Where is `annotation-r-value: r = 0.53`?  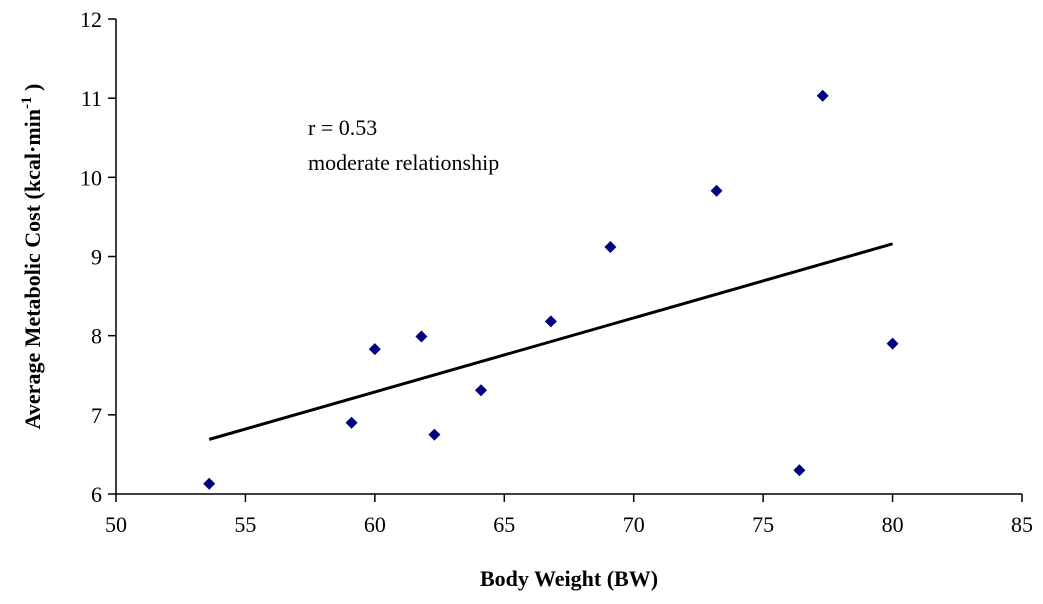
annotation-r-value: r = 0.53 is located at coordinates (342, 127).